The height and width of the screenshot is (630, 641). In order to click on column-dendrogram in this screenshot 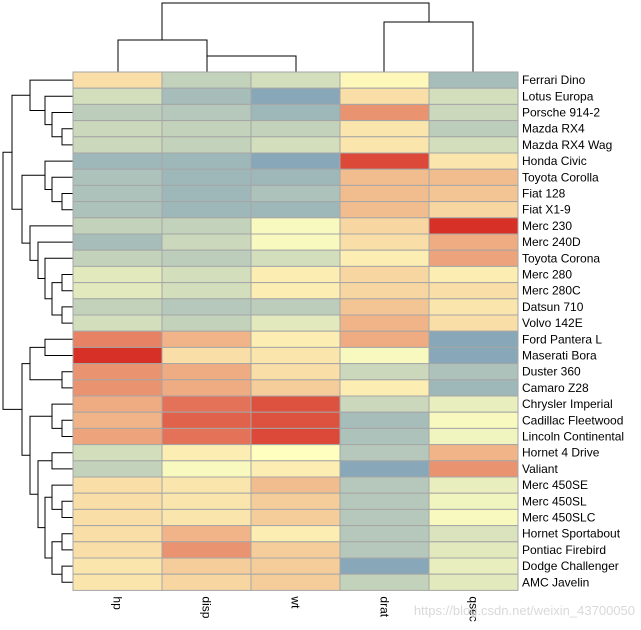, I will do `click(295, 37)`.